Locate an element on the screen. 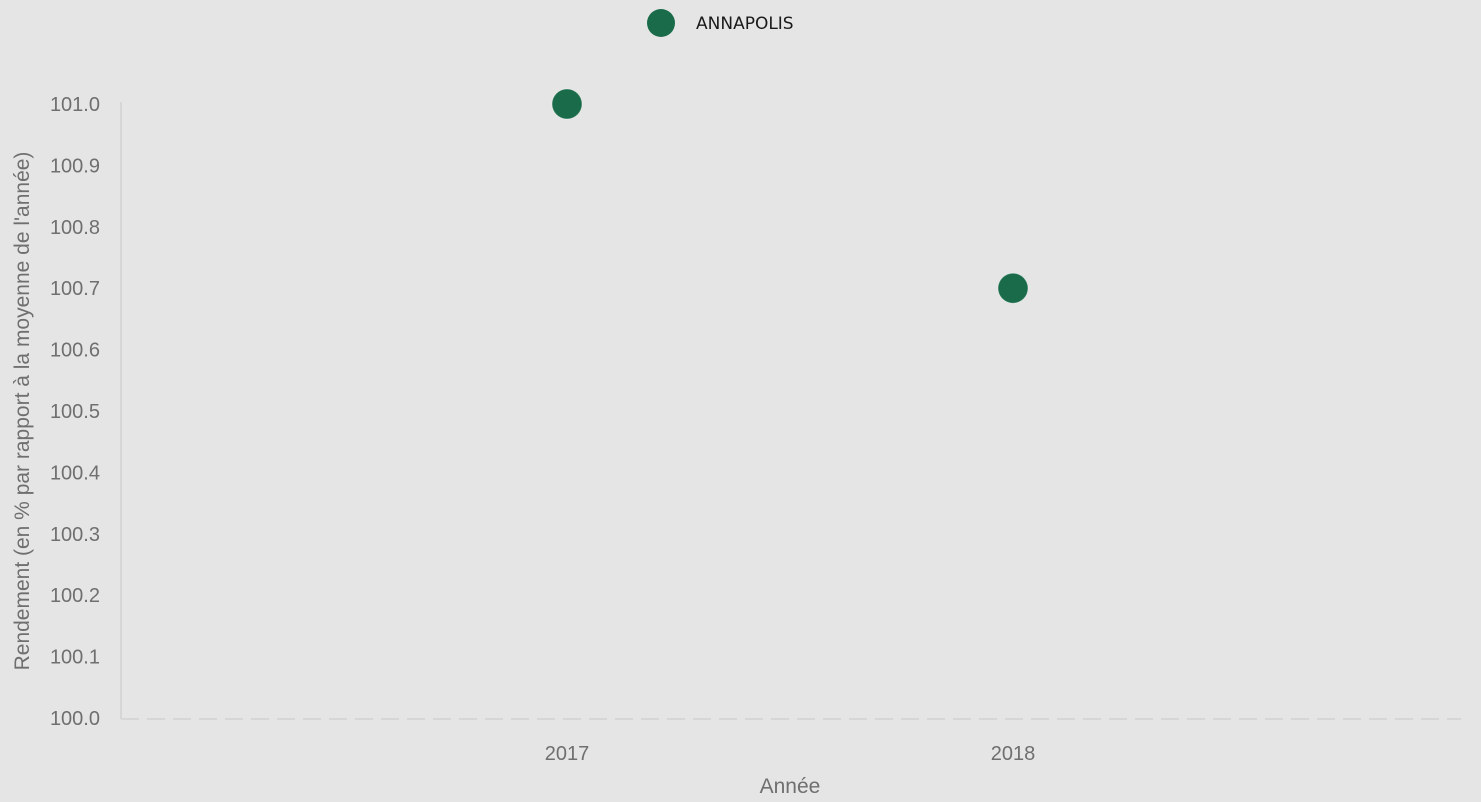 This screenshot has width=1481, height=802. data-points is located at coordinates (790, 196).